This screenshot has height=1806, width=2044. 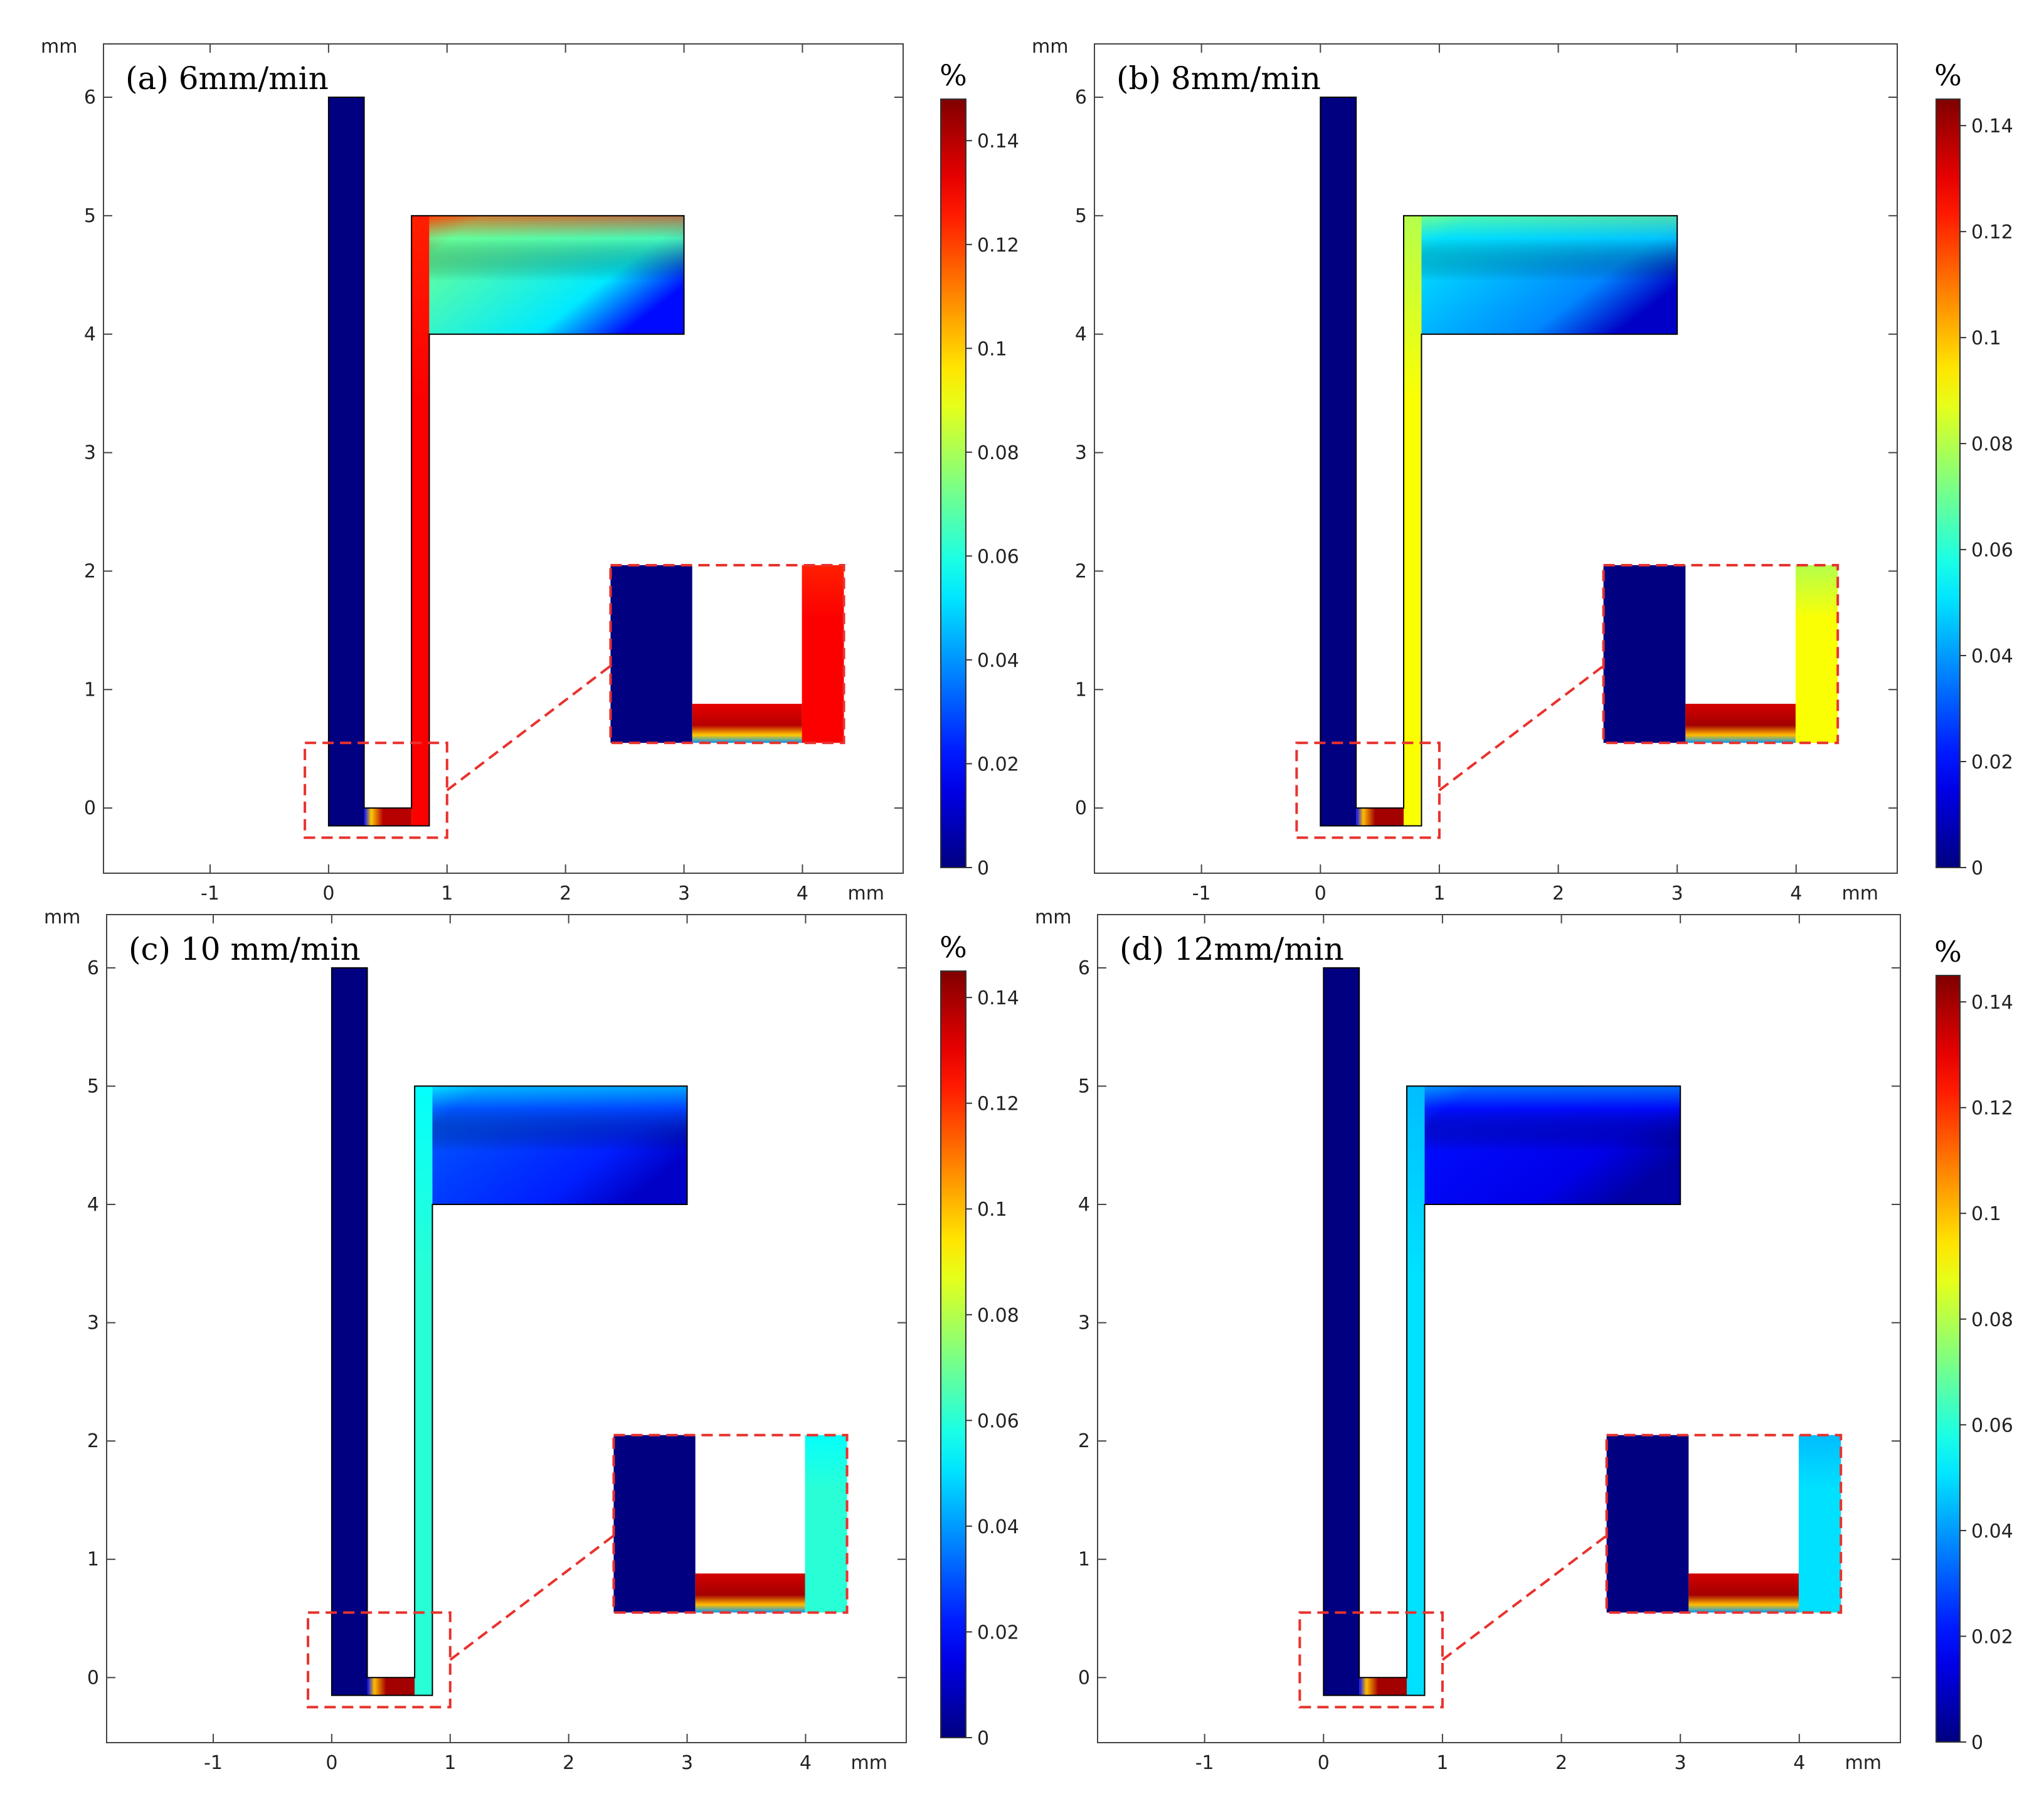 I want to click on inset-border, so click(x=730, y=1523).